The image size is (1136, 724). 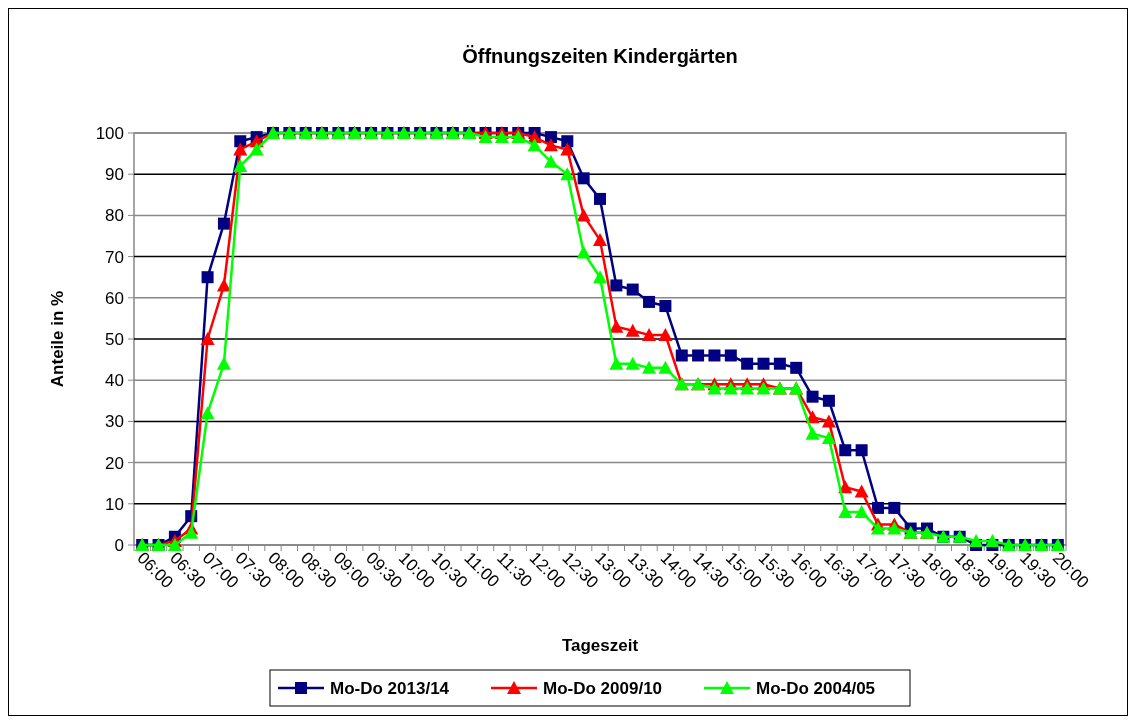 What do you see at coordinates (816, 688) in the screenshot?
I see `legend-label: Mo-Do 2004/05` at bounding box center [816, 688].